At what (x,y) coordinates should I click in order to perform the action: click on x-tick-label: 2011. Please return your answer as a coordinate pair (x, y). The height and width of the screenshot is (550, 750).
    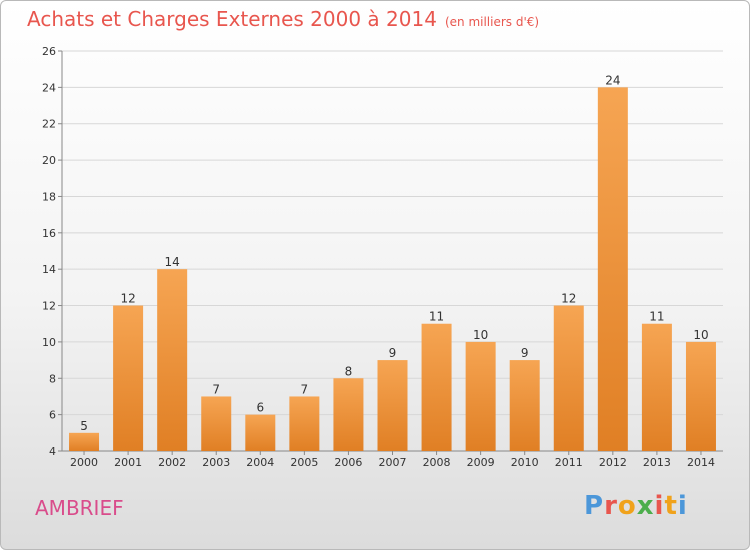
    Looking at the image, I should click on (569, 462).